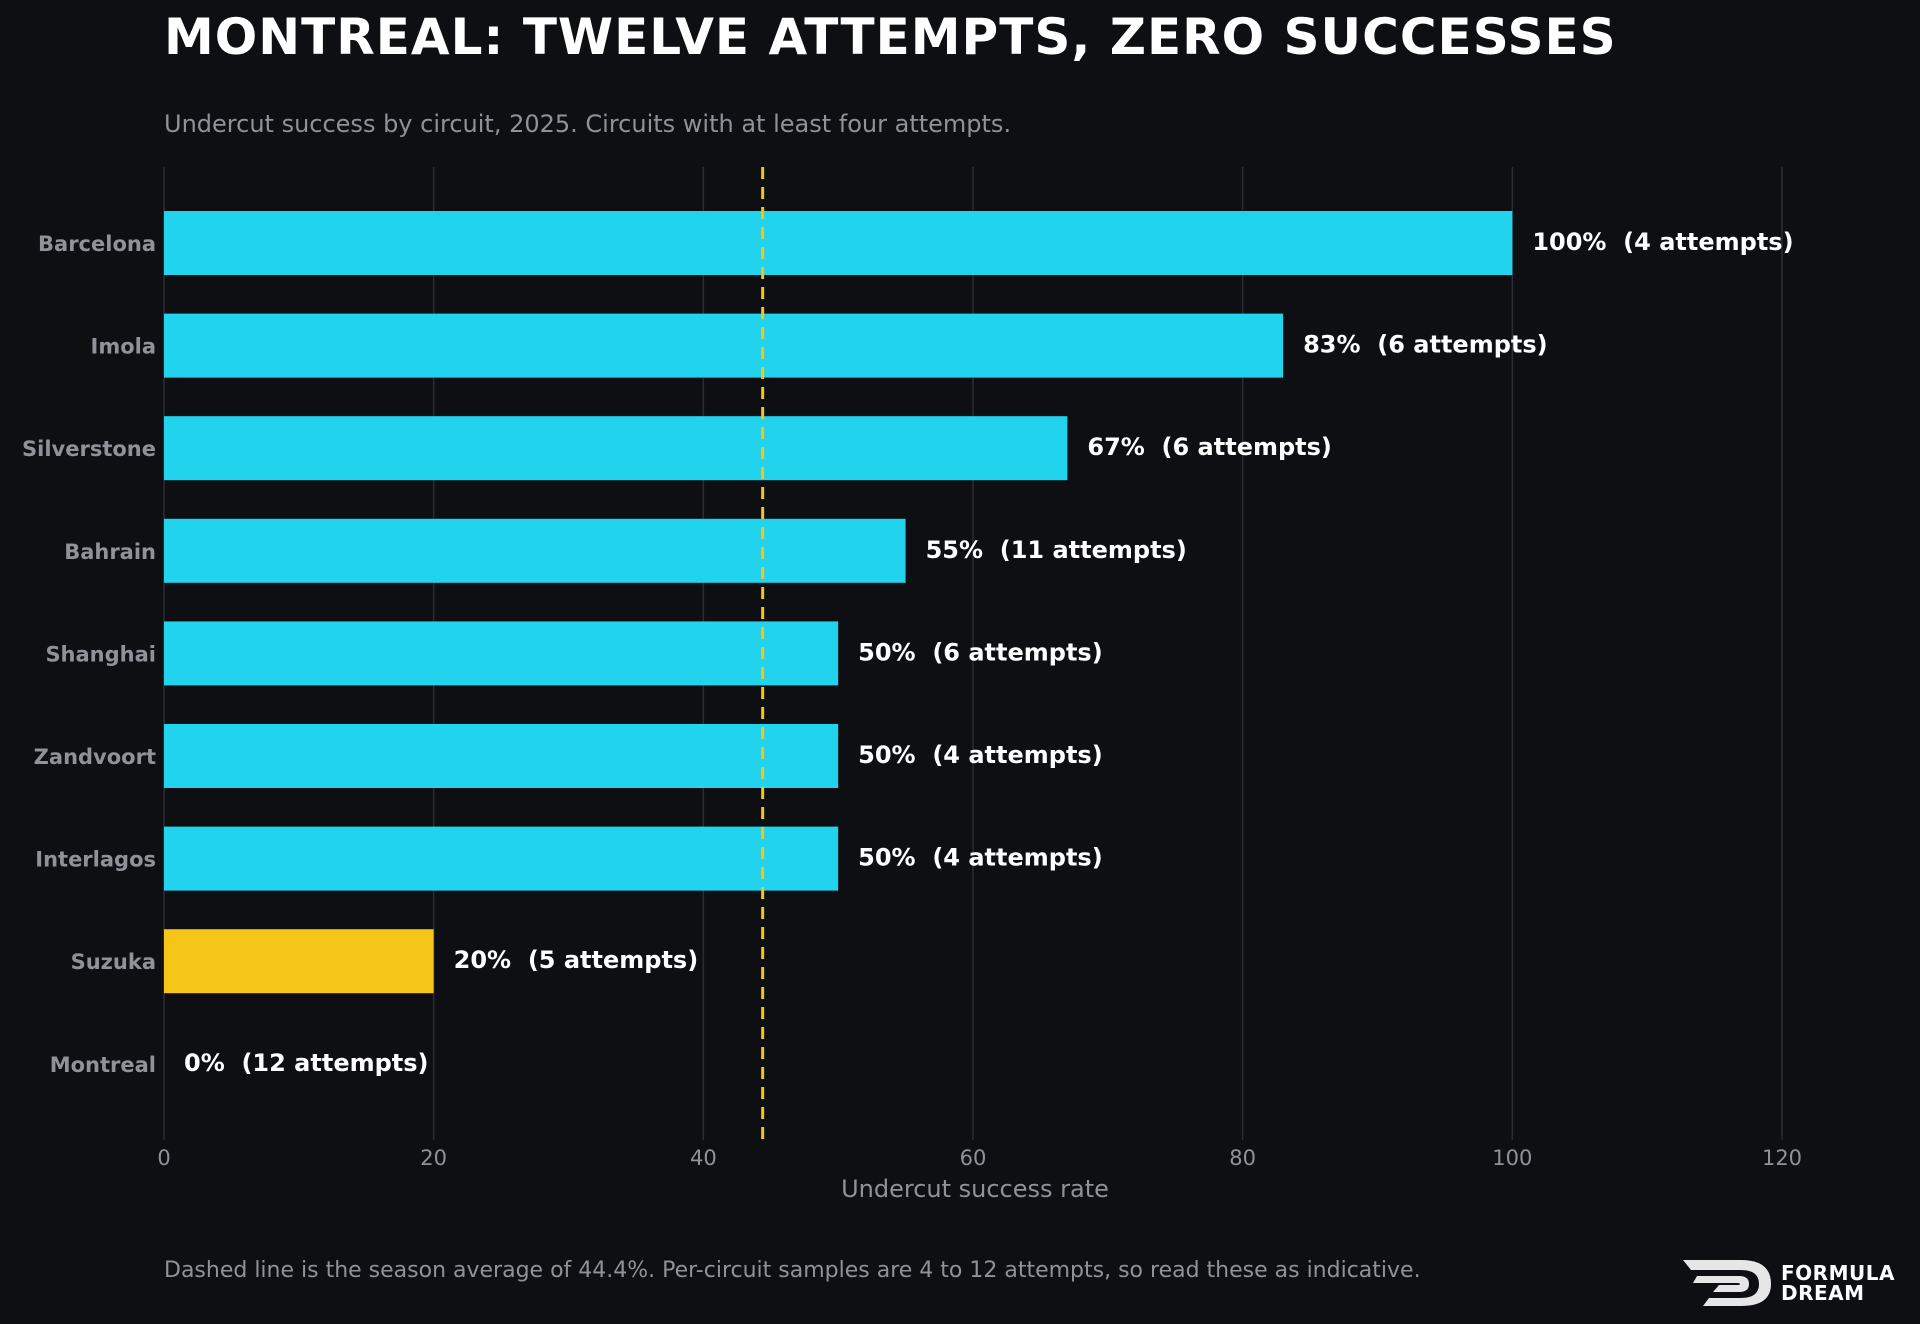 This screenshot has width=1920, height=1324. What do you see at coordinates (433, 1158) in the screenshot?
I see `x-tick-label: 20` at bounding box center [433, 1158].